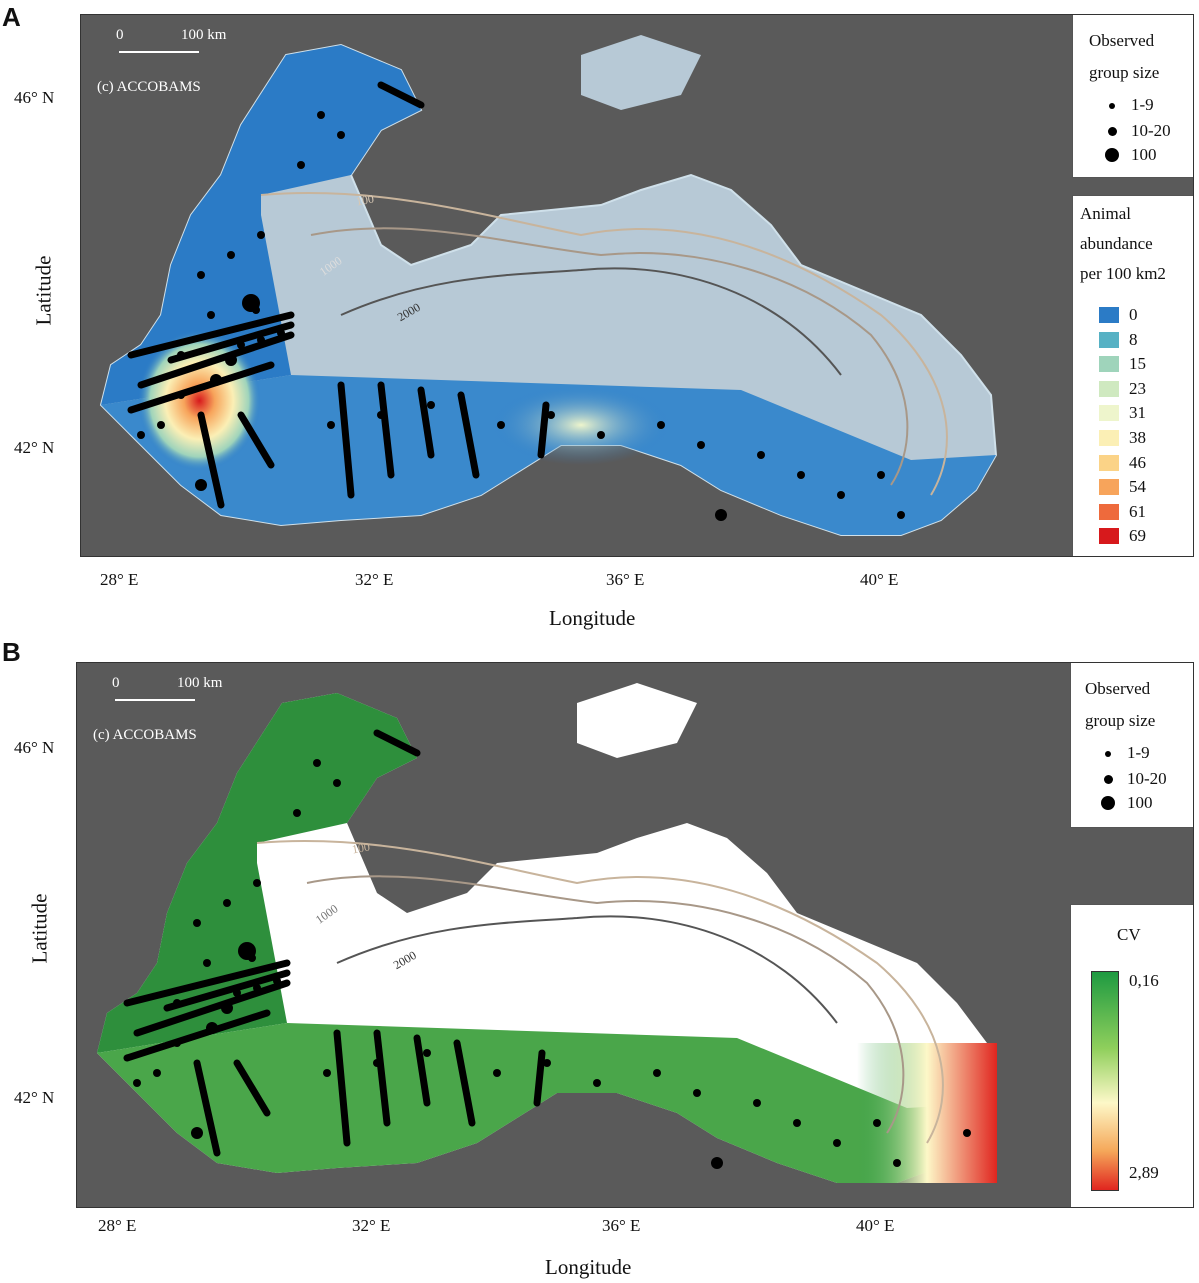 The width and height of the screenshot is (1199, 1283). What do you see at coordinates (879, 579) in the screenshot?
I see `lon-tick-40-a: 40° E` at bounding box center [879, 579].